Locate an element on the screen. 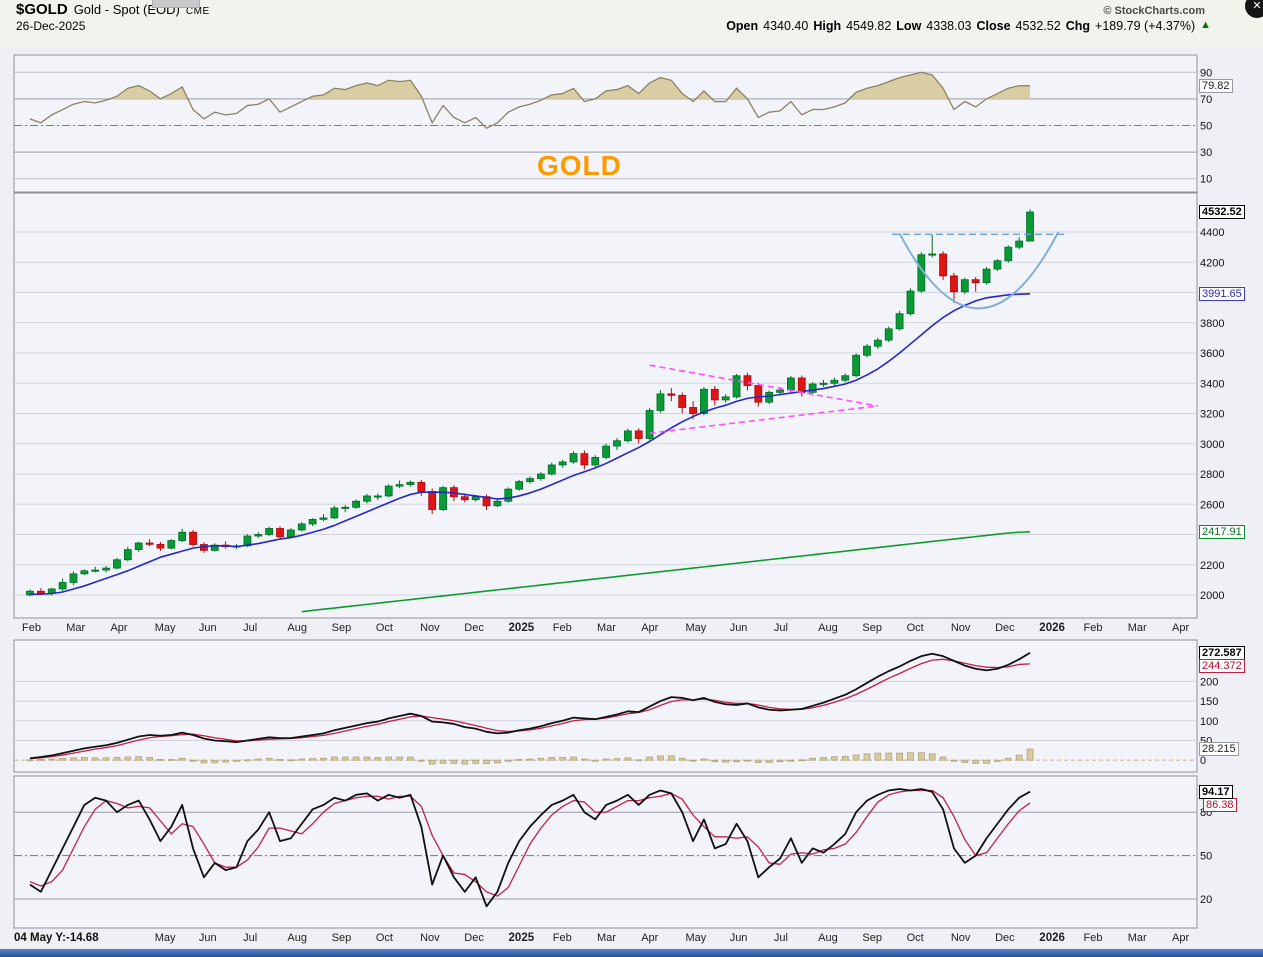 This screenshot has height=957, width=1263. pennant-lower-trendline is located at coordinates (763, 419).